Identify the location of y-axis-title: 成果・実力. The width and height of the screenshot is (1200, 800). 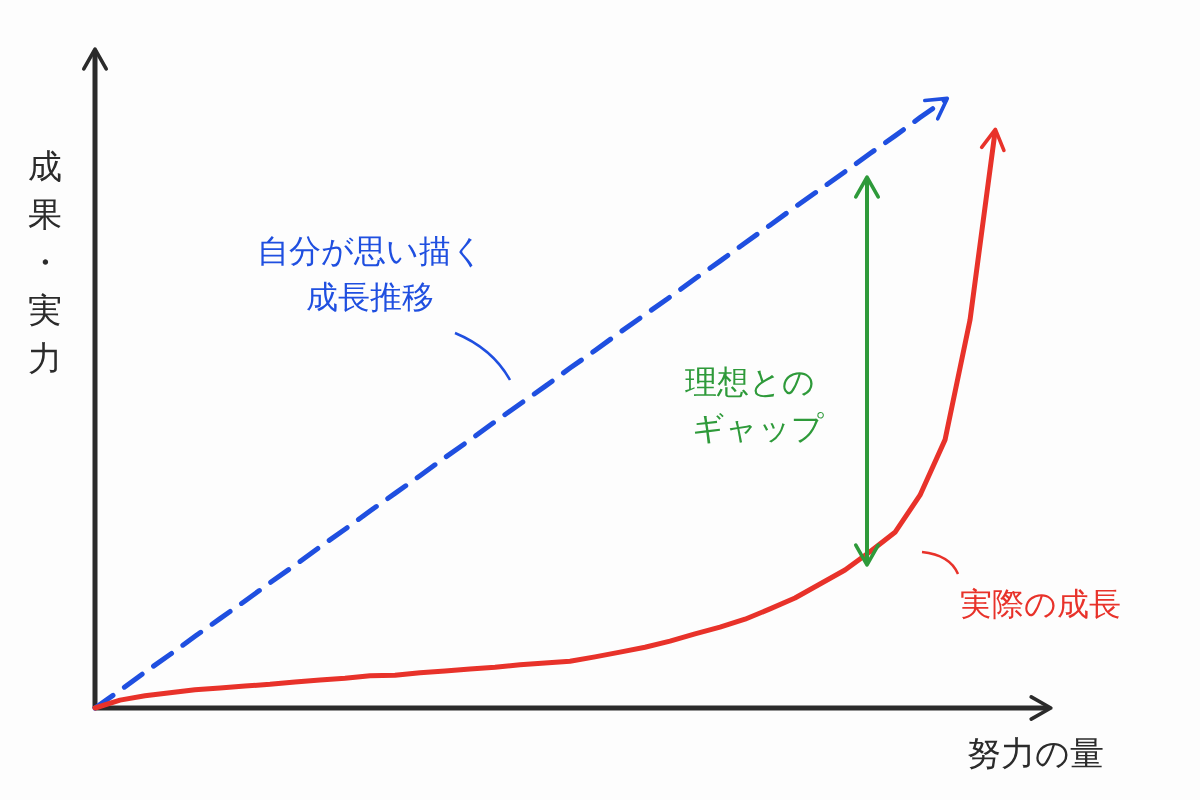
(45, 262).